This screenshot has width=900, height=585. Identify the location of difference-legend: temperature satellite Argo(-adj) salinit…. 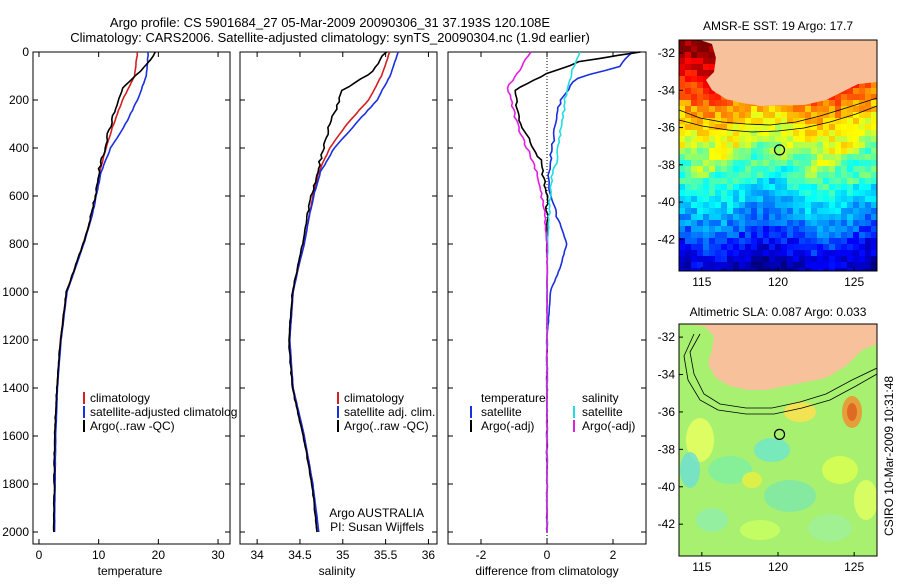
(552, 412).